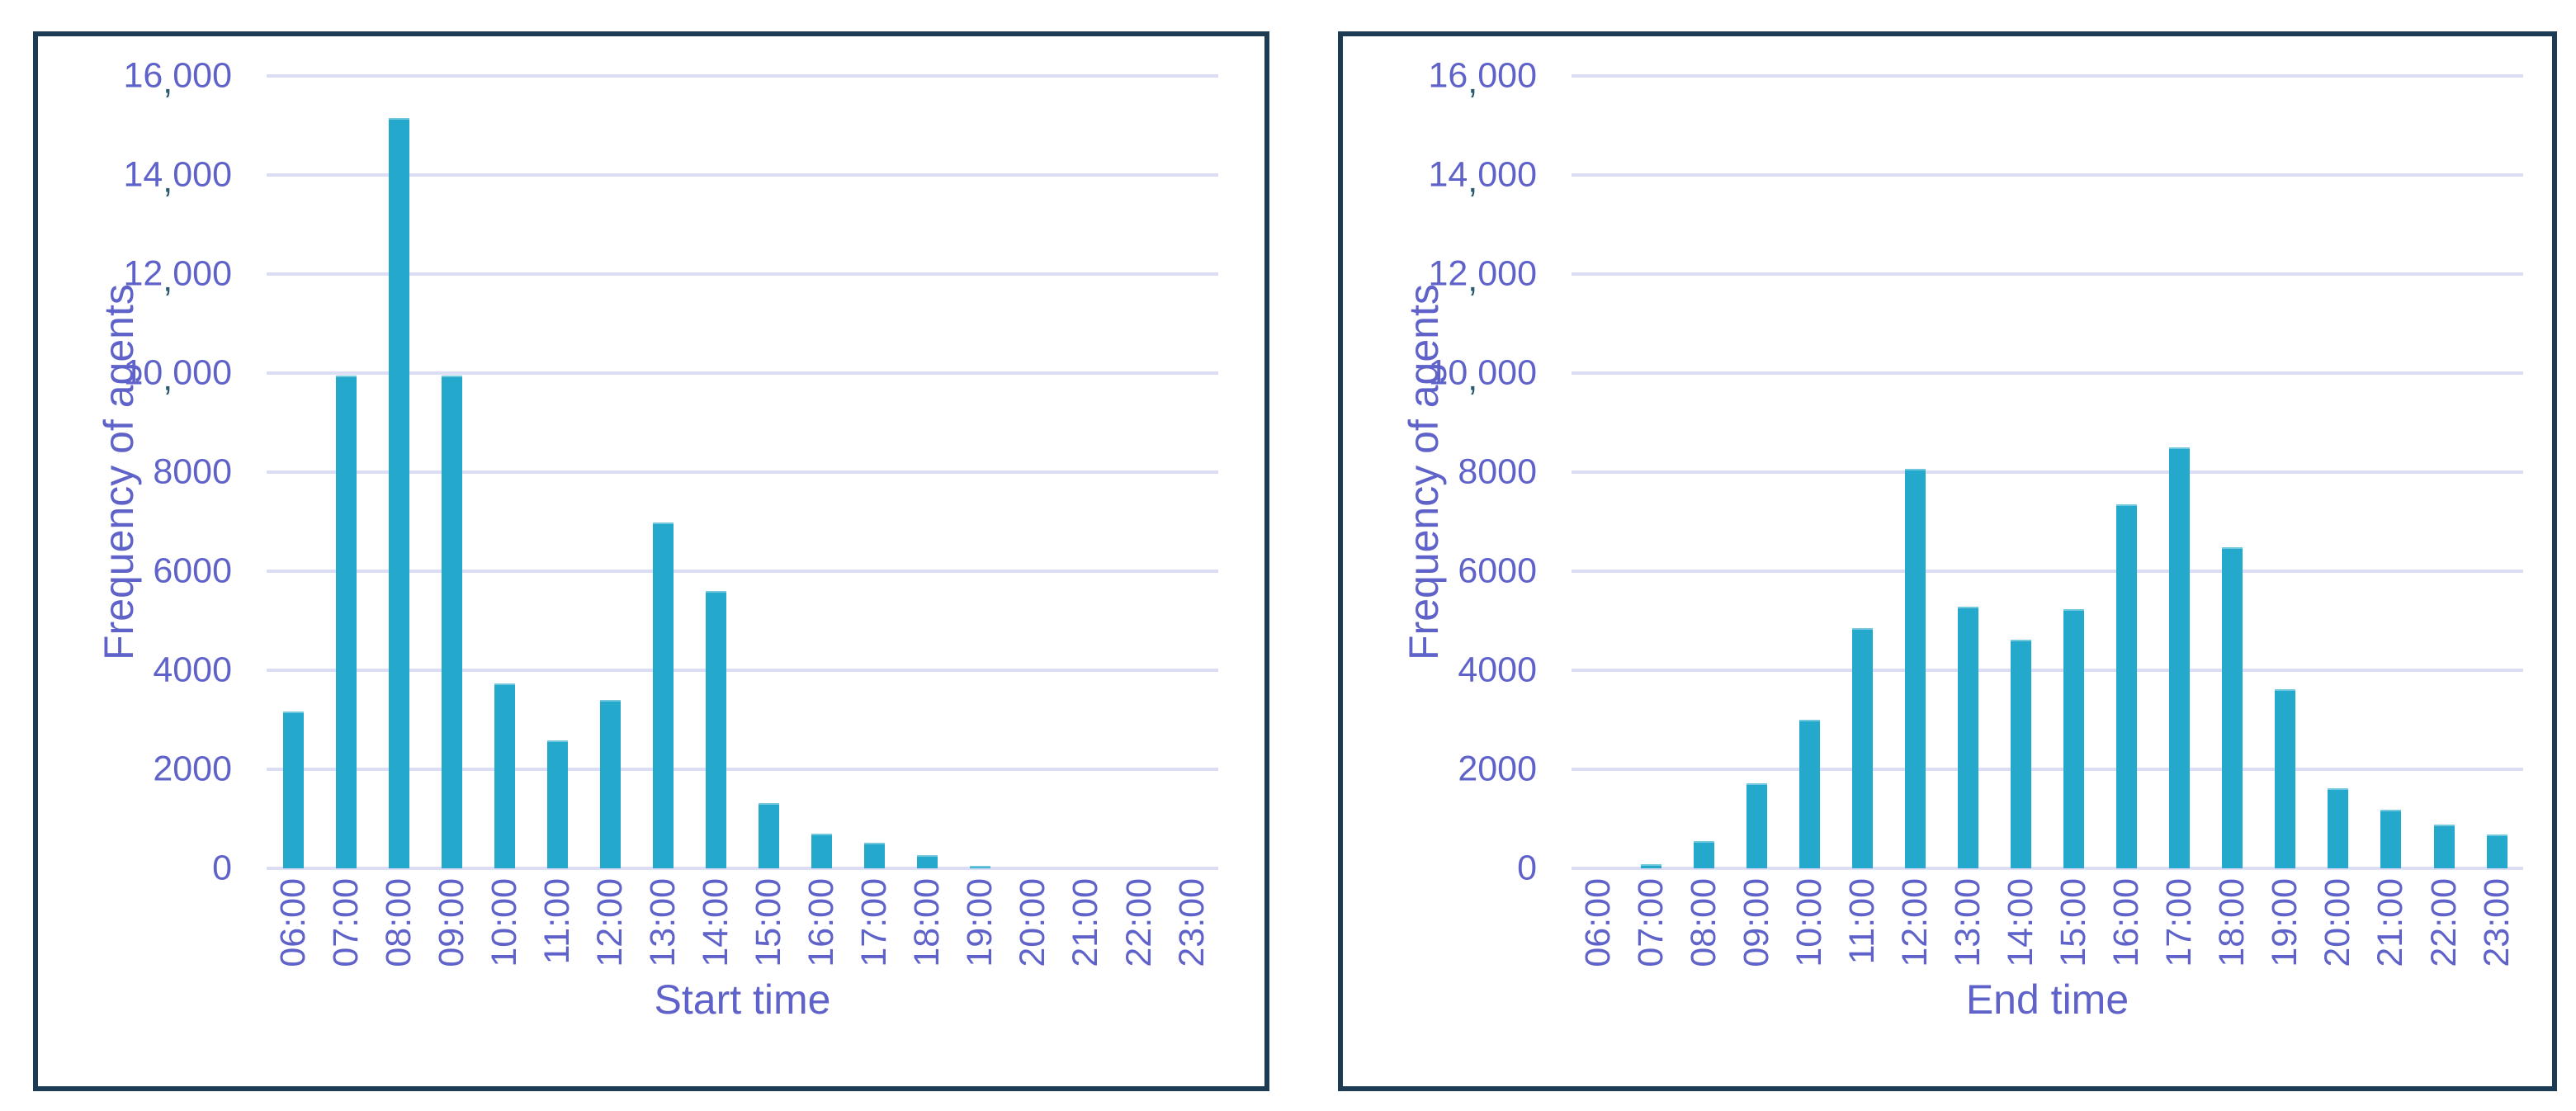  Describe the element at coordinates (192, 472) in the screenshot. I see `y-tick-label: 8000` at that location.